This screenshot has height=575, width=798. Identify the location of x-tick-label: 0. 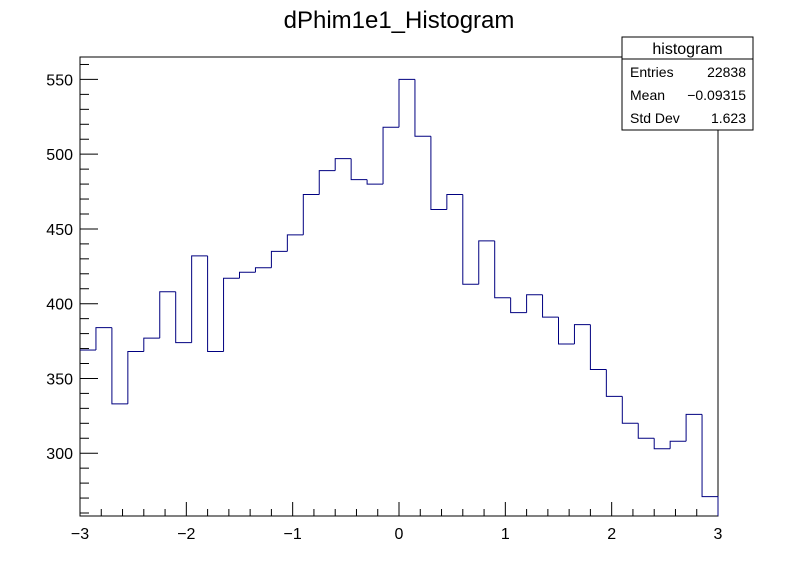
(399, 534).